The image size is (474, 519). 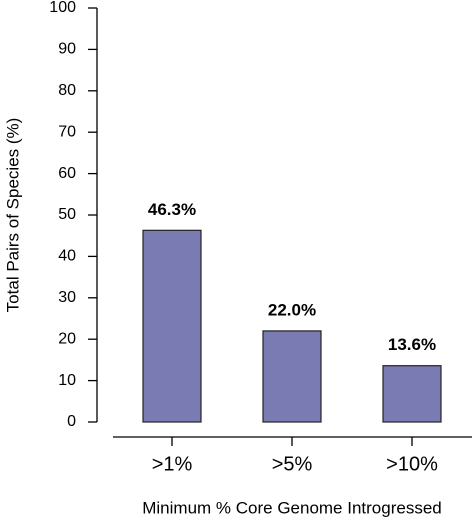 I want to click on y-tick-label: 50, so click(x=67, y=214).